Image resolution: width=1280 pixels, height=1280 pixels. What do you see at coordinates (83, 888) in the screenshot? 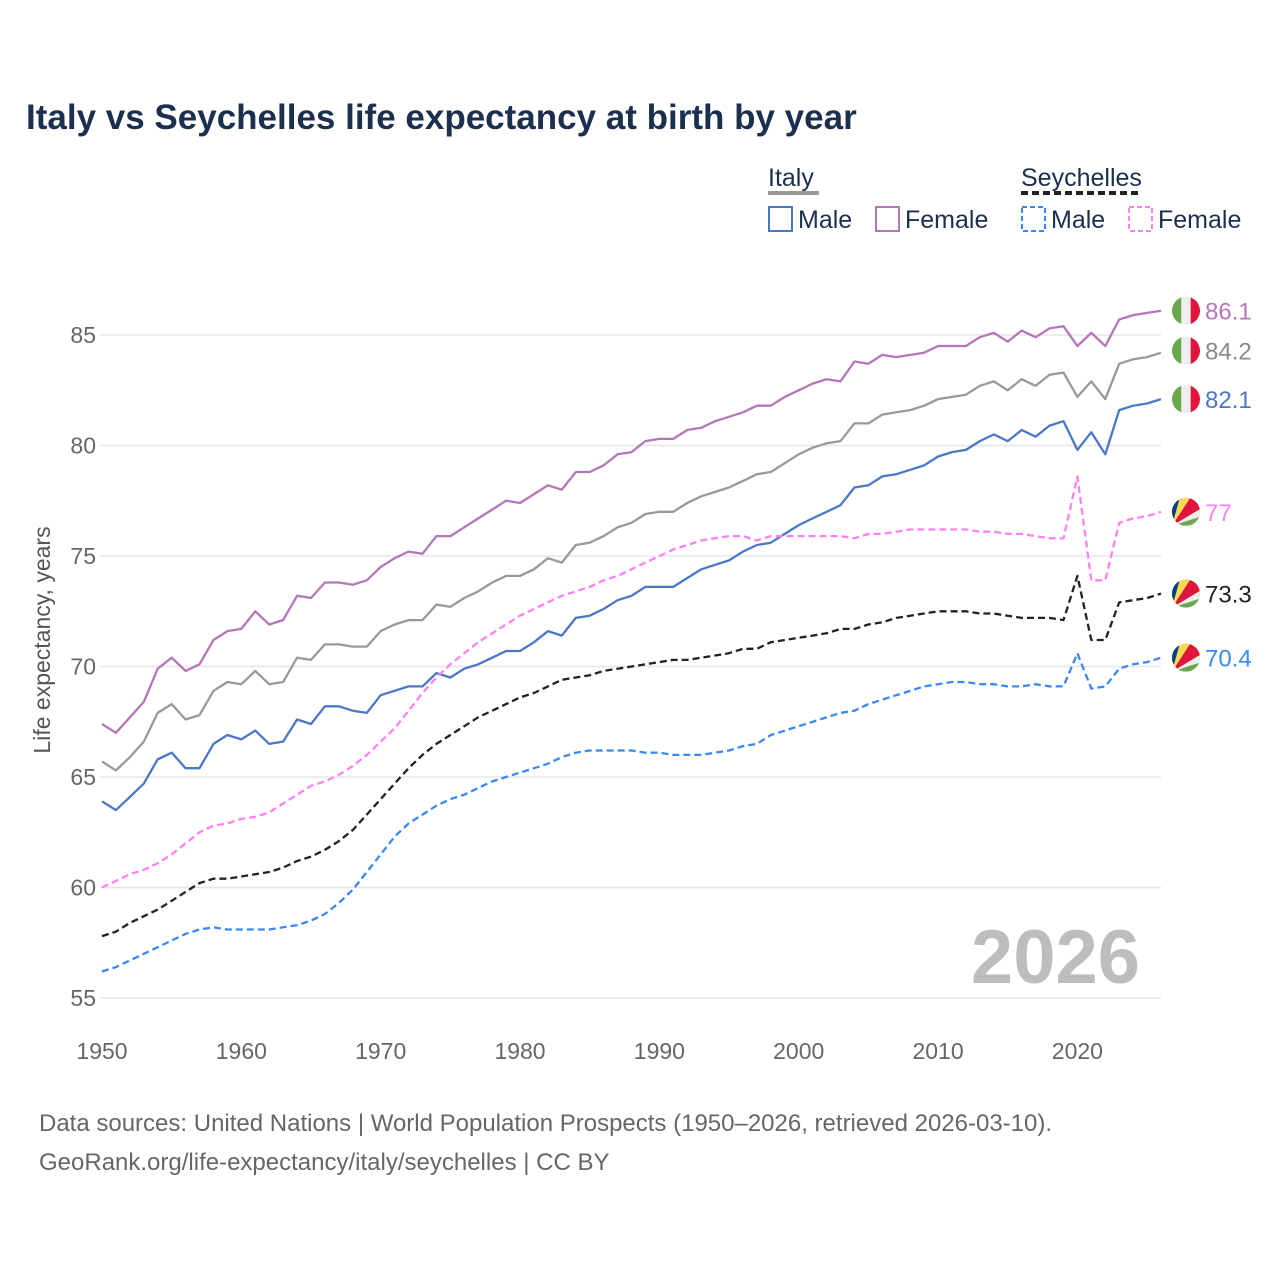
I see `y-tick-label: 60` at bounding box center [83, 888].